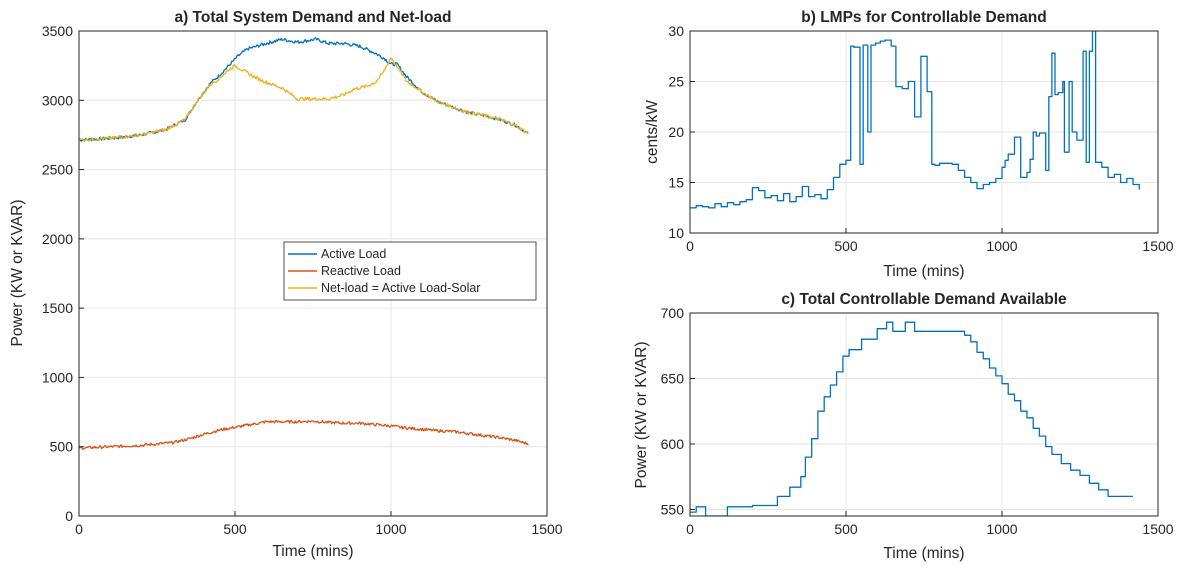  Describe the element at coordinates (57, 100) in the screenshot. I see `y-tick-label: 3000` at that location.